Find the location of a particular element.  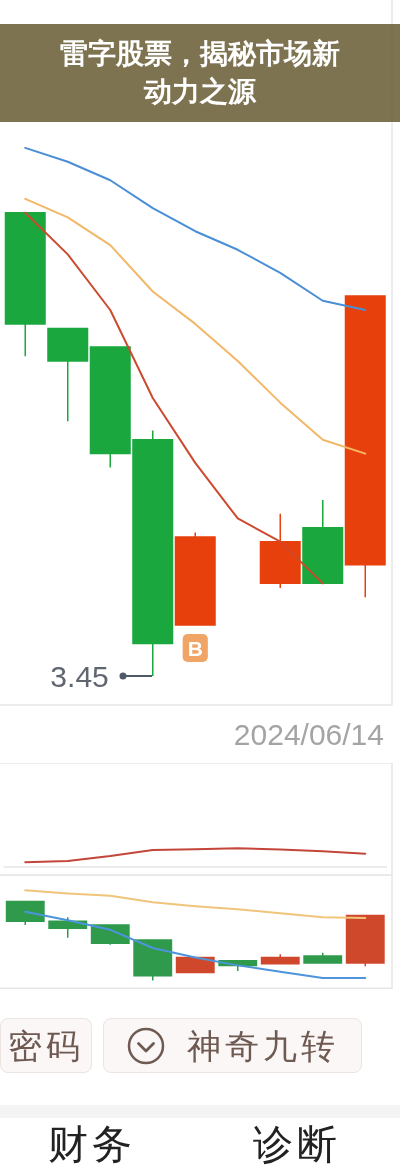

chart-title: 雷字股票，揭秘市场新动力之源 is located at coordinates (200, 73).